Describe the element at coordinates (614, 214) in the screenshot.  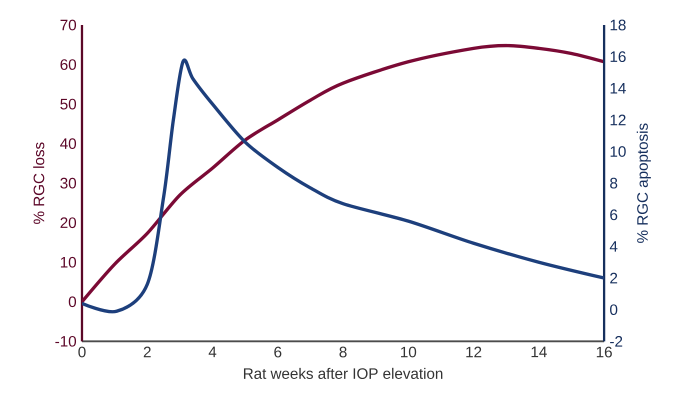
I see `y2-tick-label: 6` at that location.